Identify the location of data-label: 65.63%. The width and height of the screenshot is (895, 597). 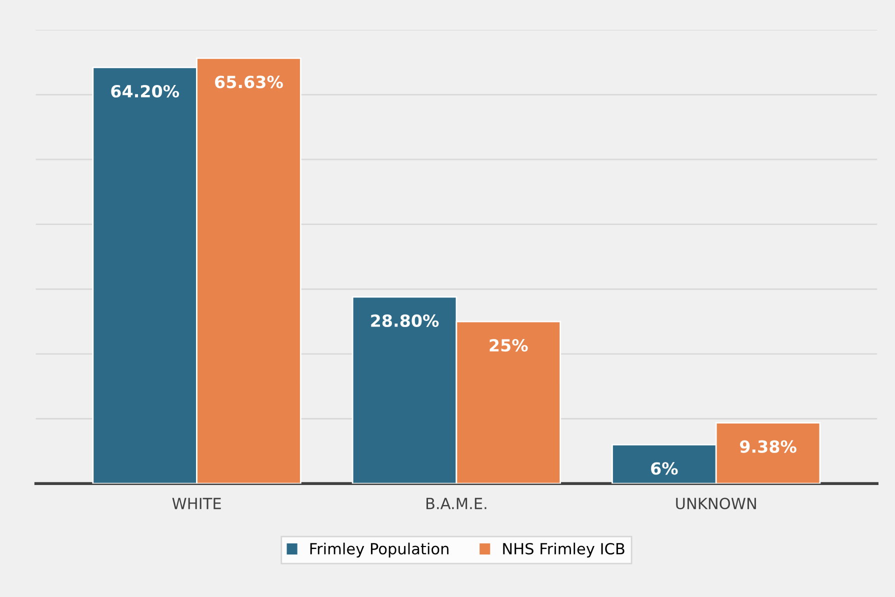
(249, 82).